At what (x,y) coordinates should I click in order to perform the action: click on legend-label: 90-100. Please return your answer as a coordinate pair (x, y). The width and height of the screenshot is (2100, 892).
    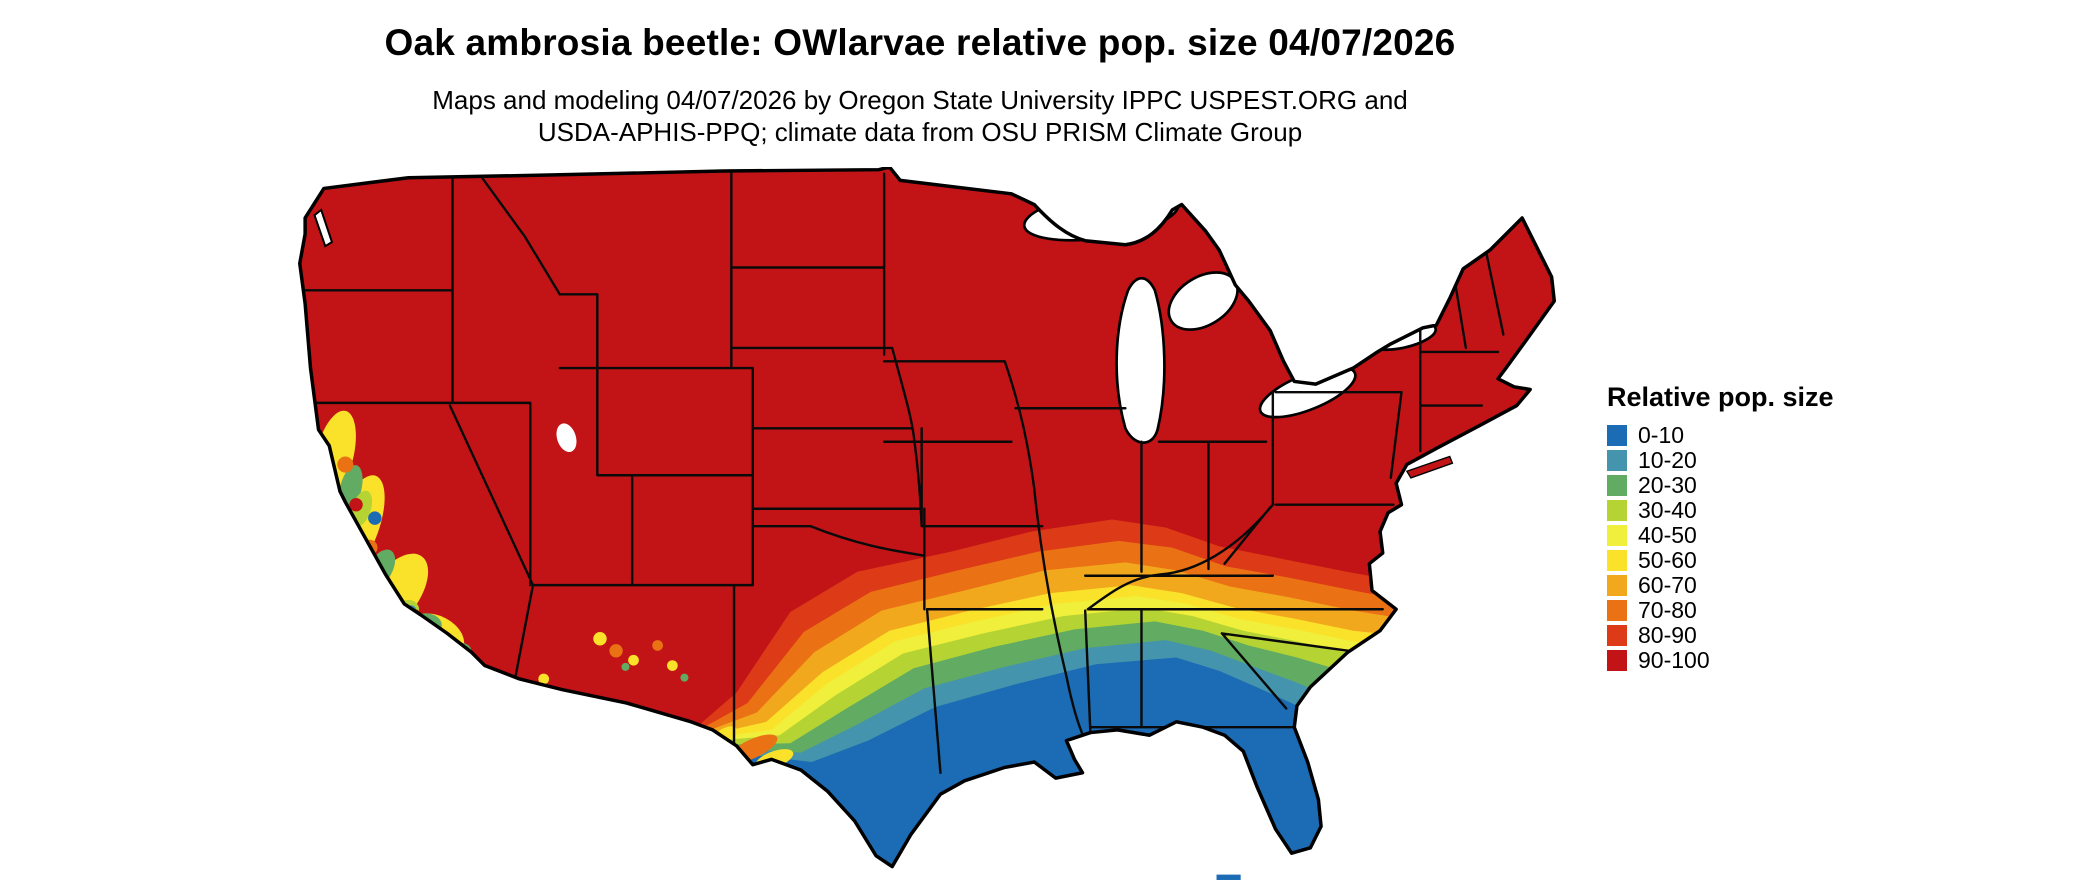
    Looking at the image, I should click on (1674, 660).